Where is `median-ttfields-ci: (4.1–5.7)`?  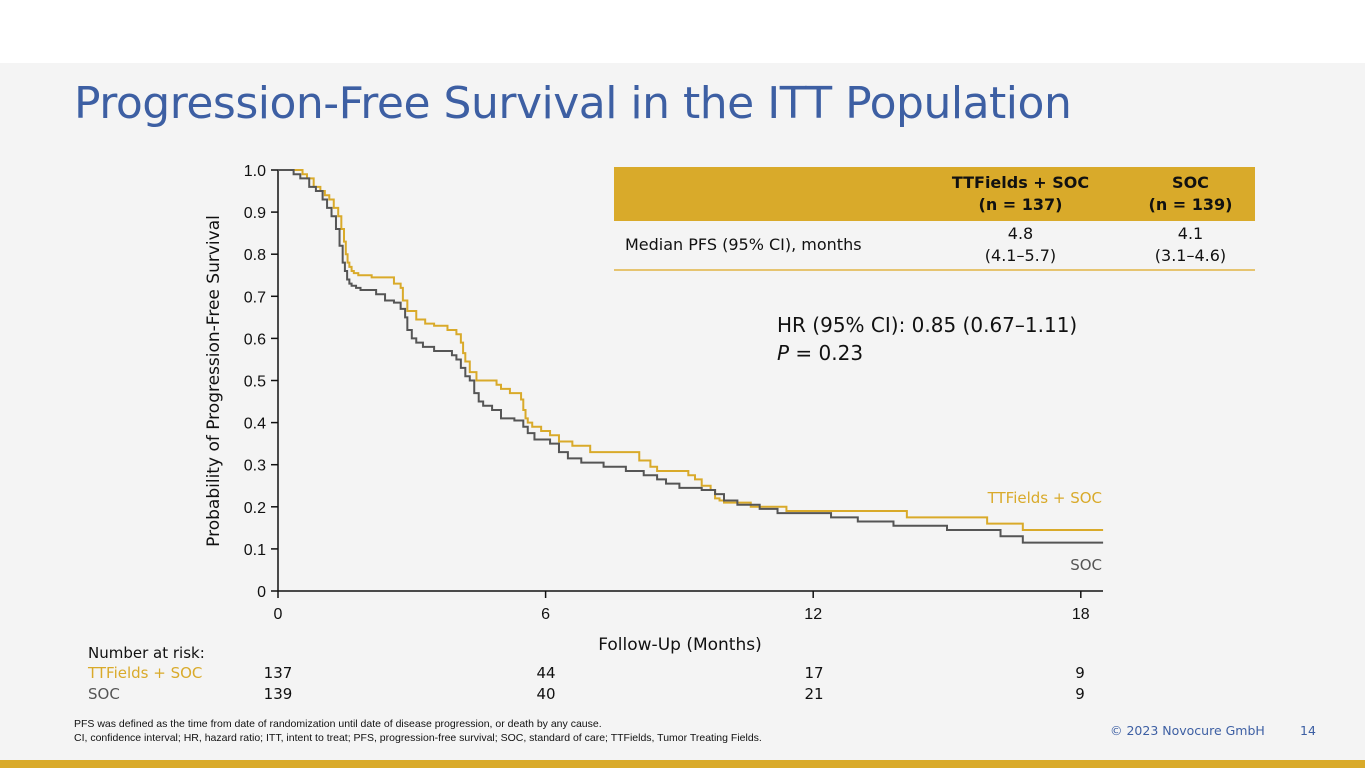
median-ttfields-ci: (4.1–5.7) is located at coordinates (1020, 255).